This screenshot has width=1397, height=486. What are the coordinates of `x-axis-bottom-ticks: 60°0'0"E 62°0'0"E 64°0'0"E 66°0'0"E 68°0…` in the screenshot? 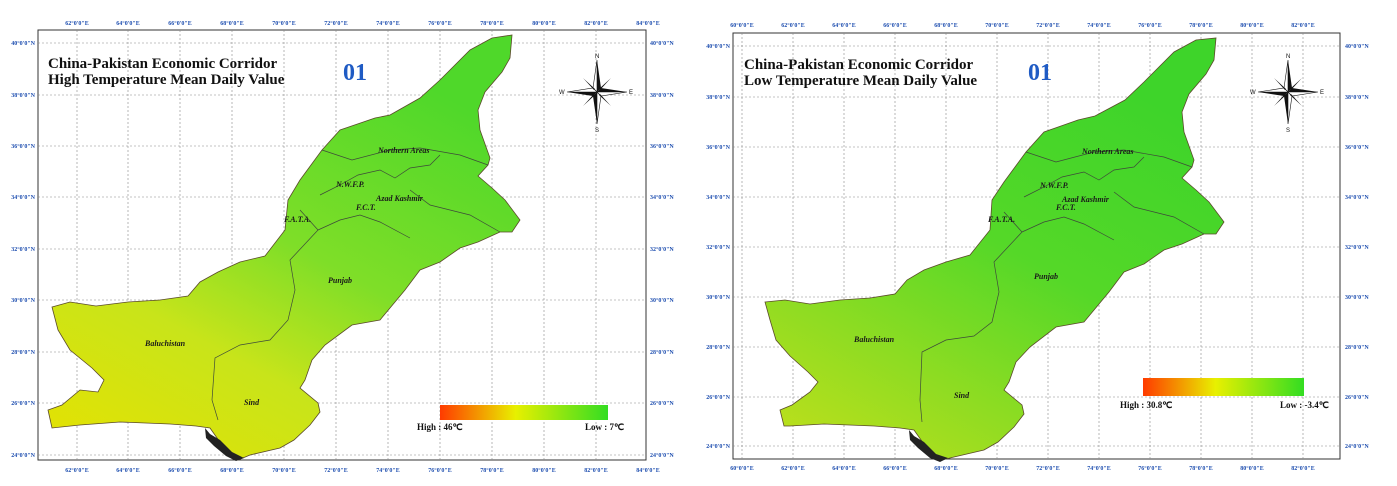 It's located at (1022, 468).